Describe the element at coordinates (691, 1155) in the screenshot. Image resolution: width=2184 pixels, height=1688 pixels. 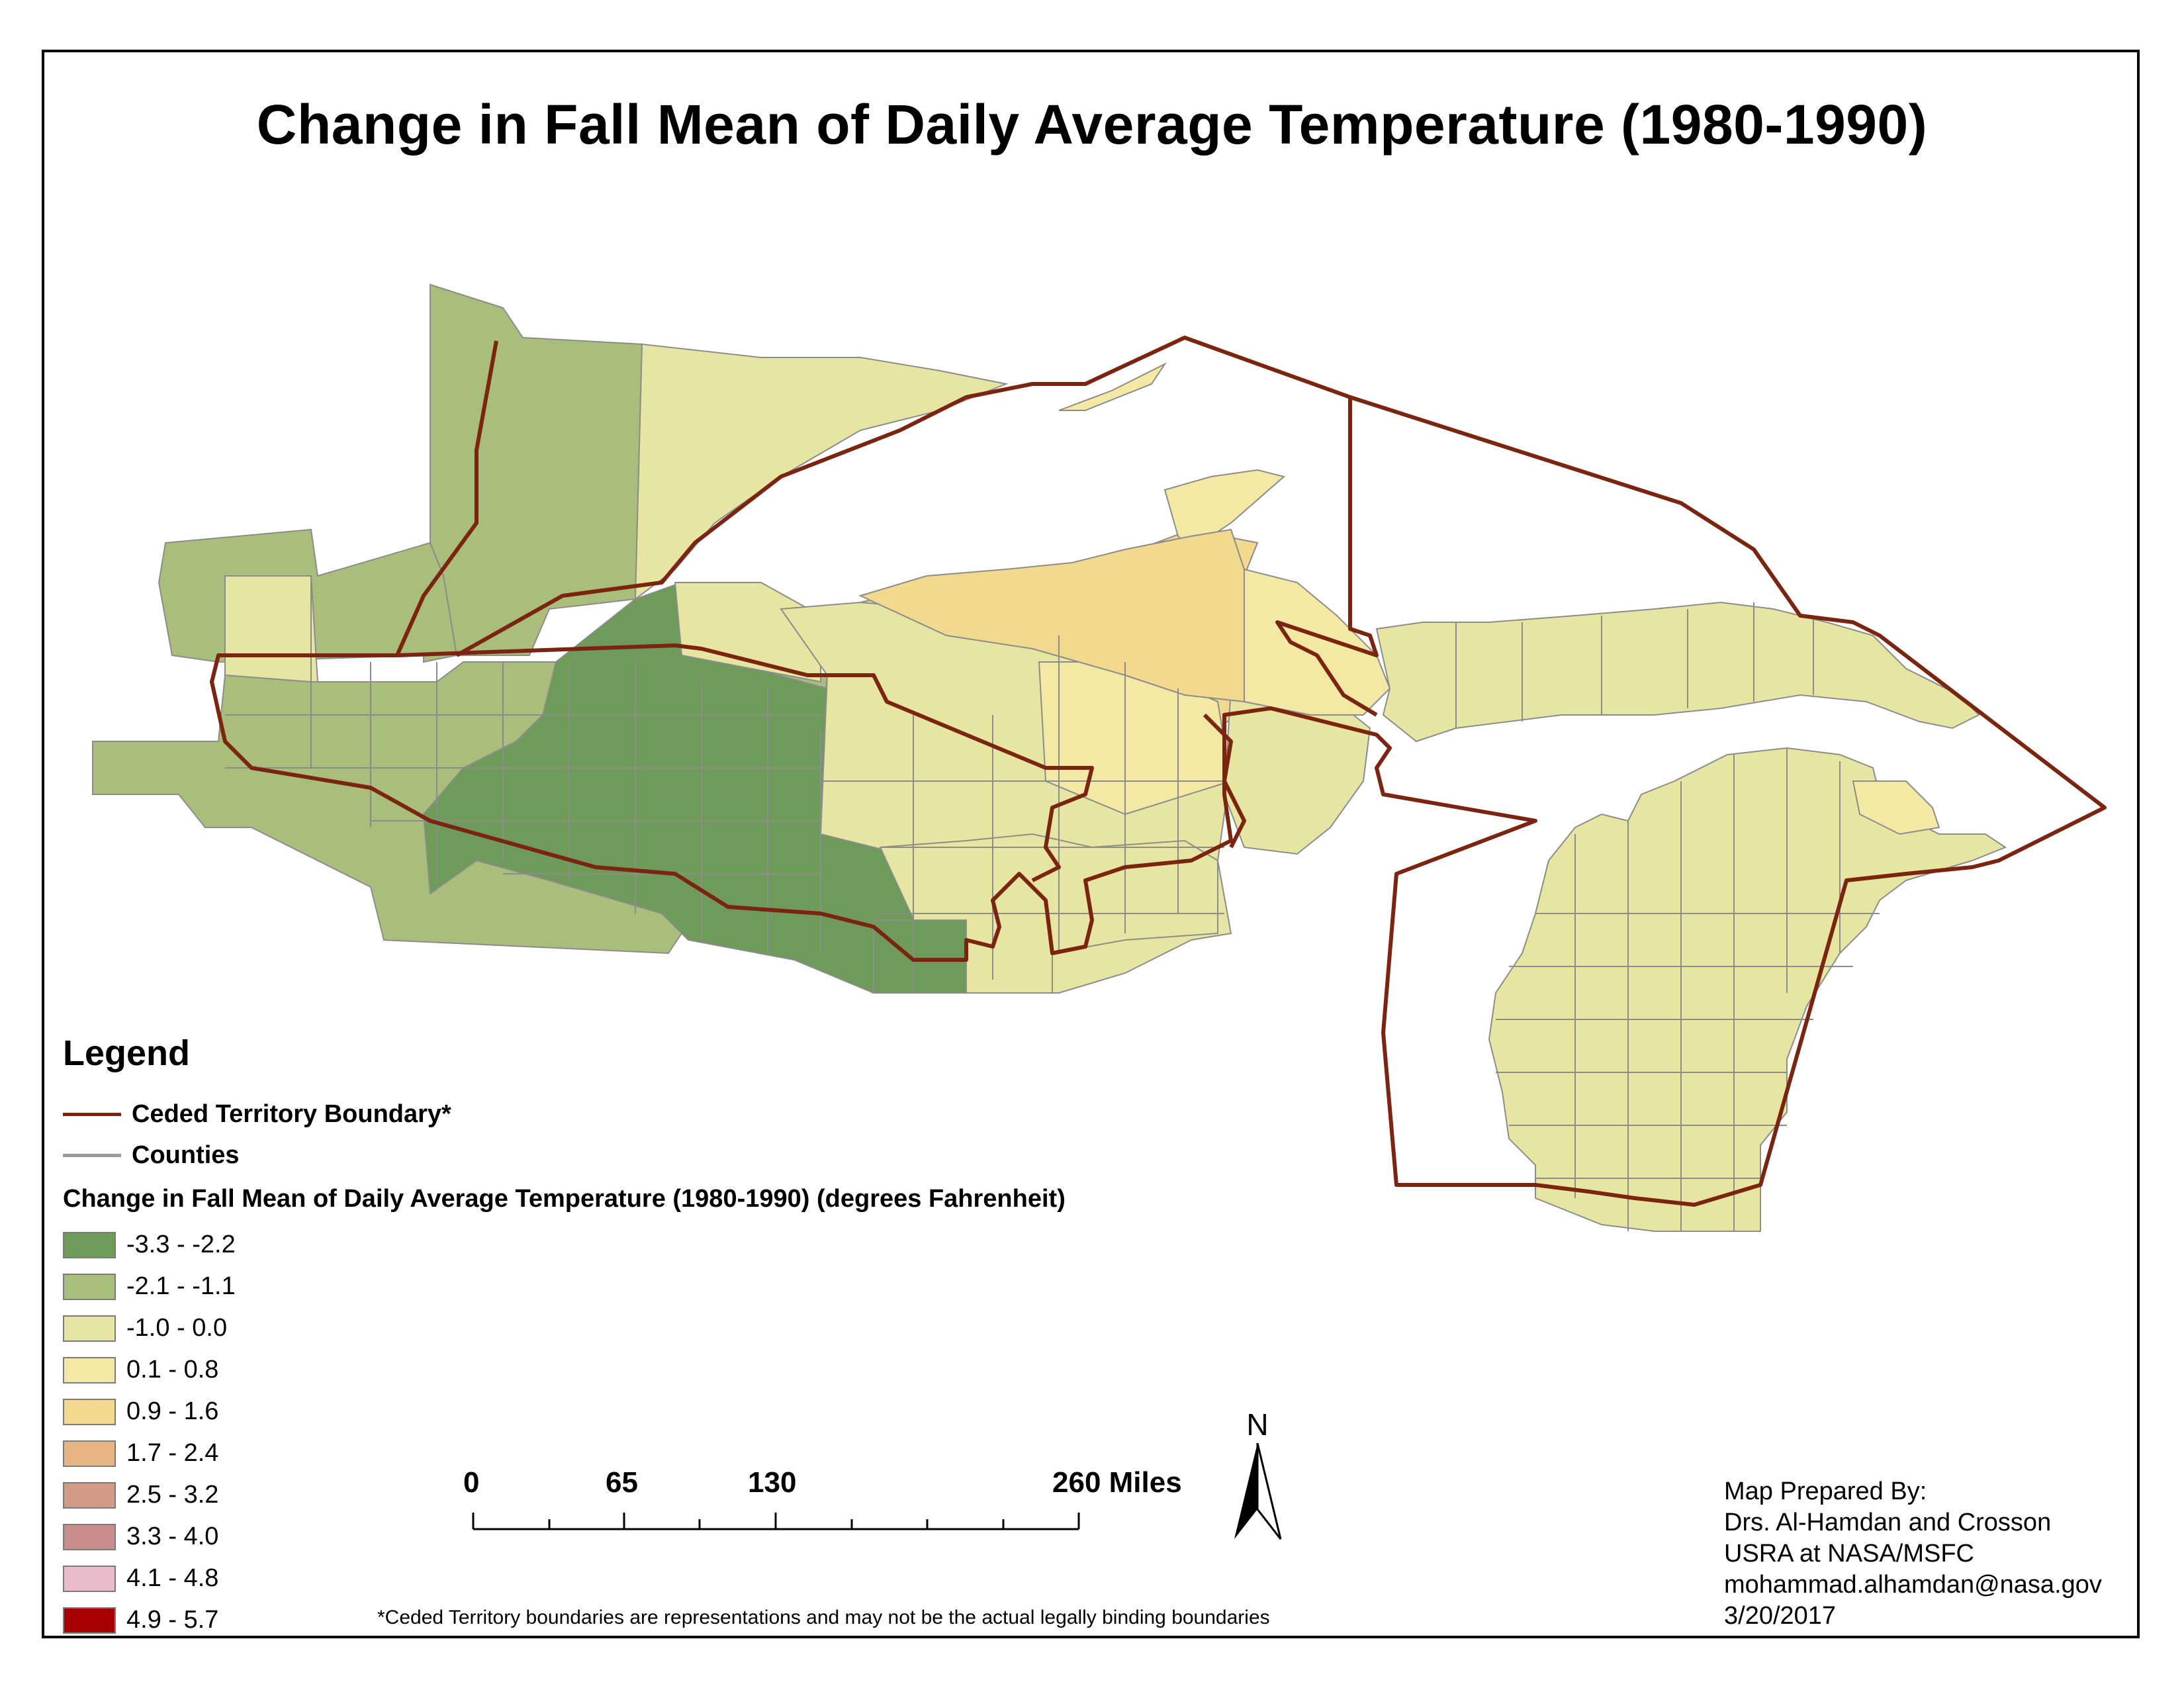
I see `legend-counties-row: Counties` at that location.